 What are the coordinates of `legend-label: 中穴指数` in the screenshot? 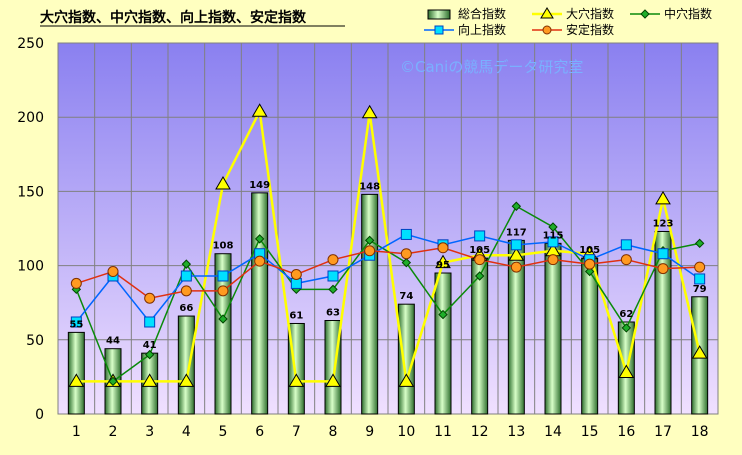 It's located at (688, 13).